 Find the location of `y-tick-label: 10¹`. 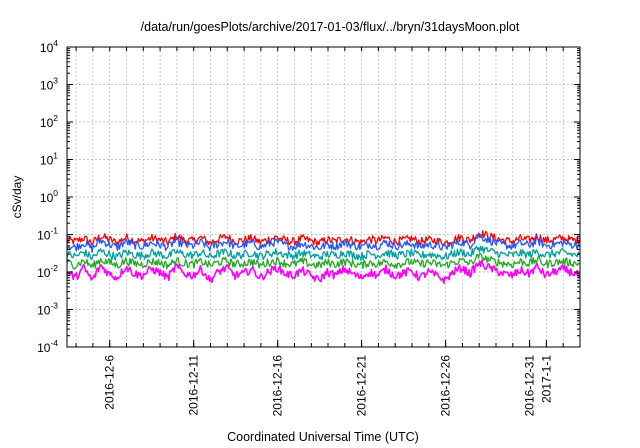

y-tick-label: 10¹ is located at coordinates (49, 159).